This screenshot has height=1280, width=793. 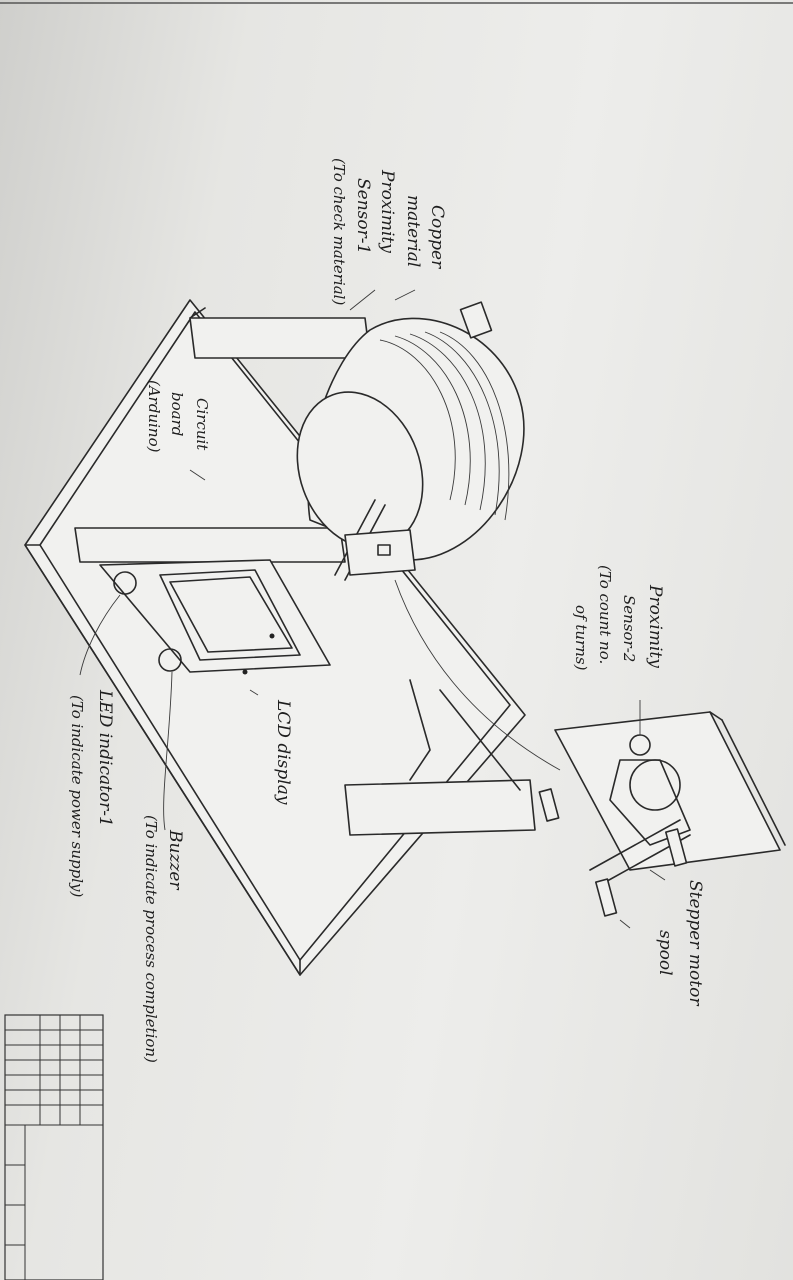 What do you see at coordinates (437, 237) in the screenshot?
I see `label-copper-line1: Copper` at bounding box center [437, 237].